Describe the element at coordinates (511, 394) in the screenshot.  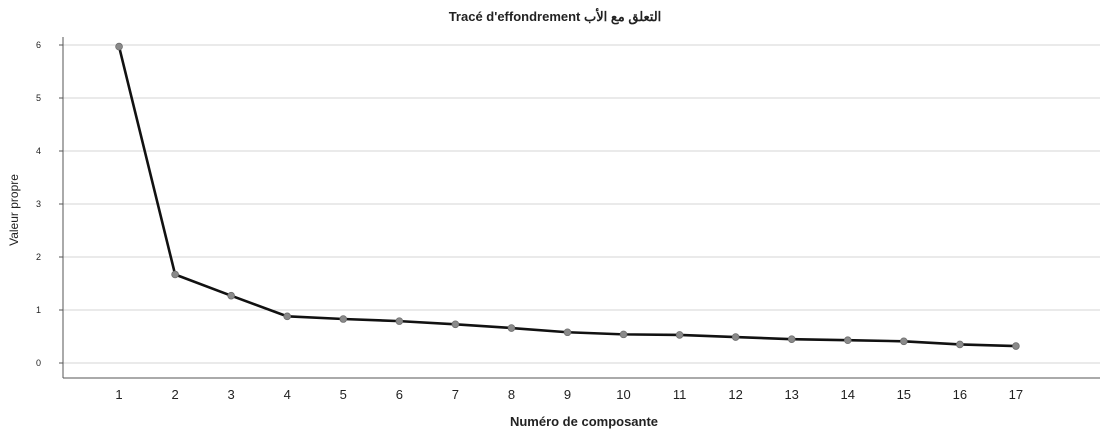
I see `x-tick-label-8: 8` at that location.